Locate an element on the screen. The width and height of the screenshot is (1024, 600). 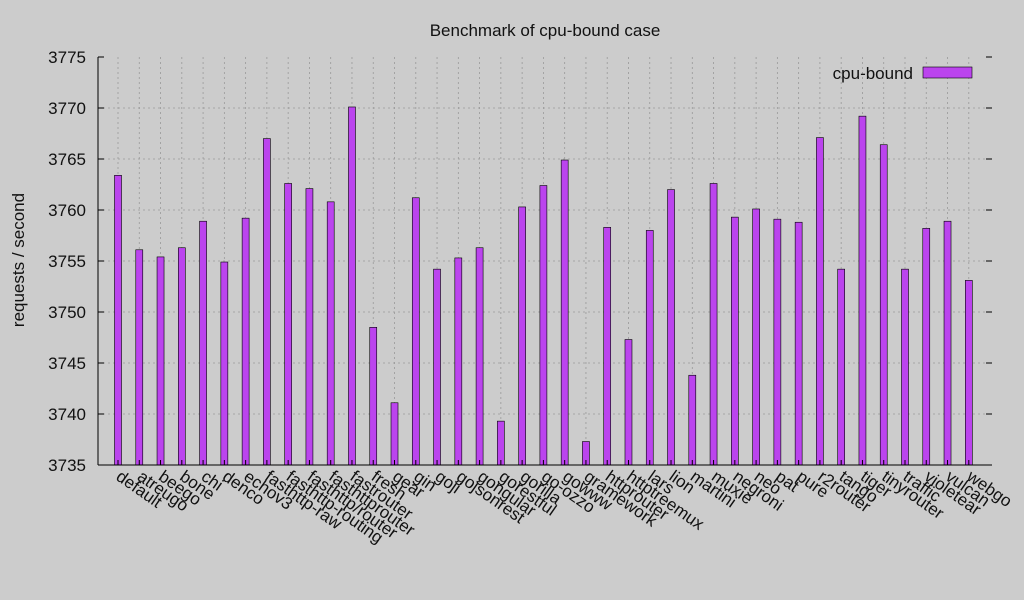
y-tick-label: 3735 is located at coordinates (67, 465).